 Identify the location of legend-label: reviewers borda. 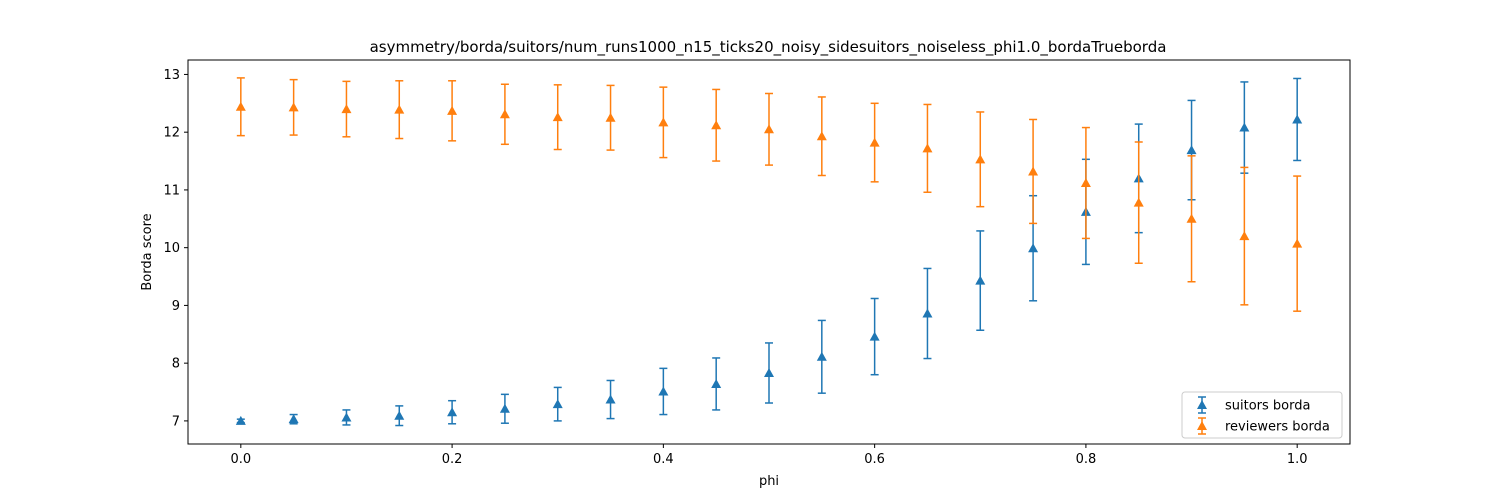
(1277, 427).